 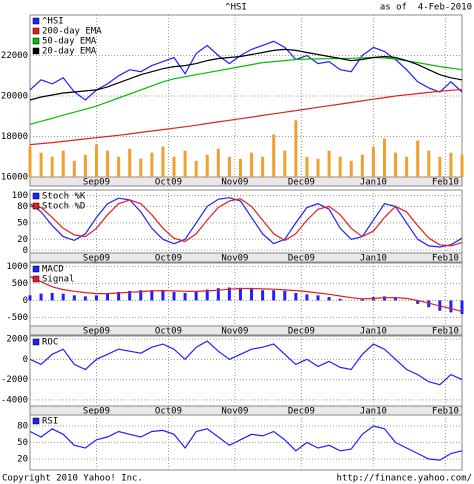 What do you see at coordinates (22, 443) in the screenshot?
I see `y-tick-label: 50` at bounding box center [22, 443].